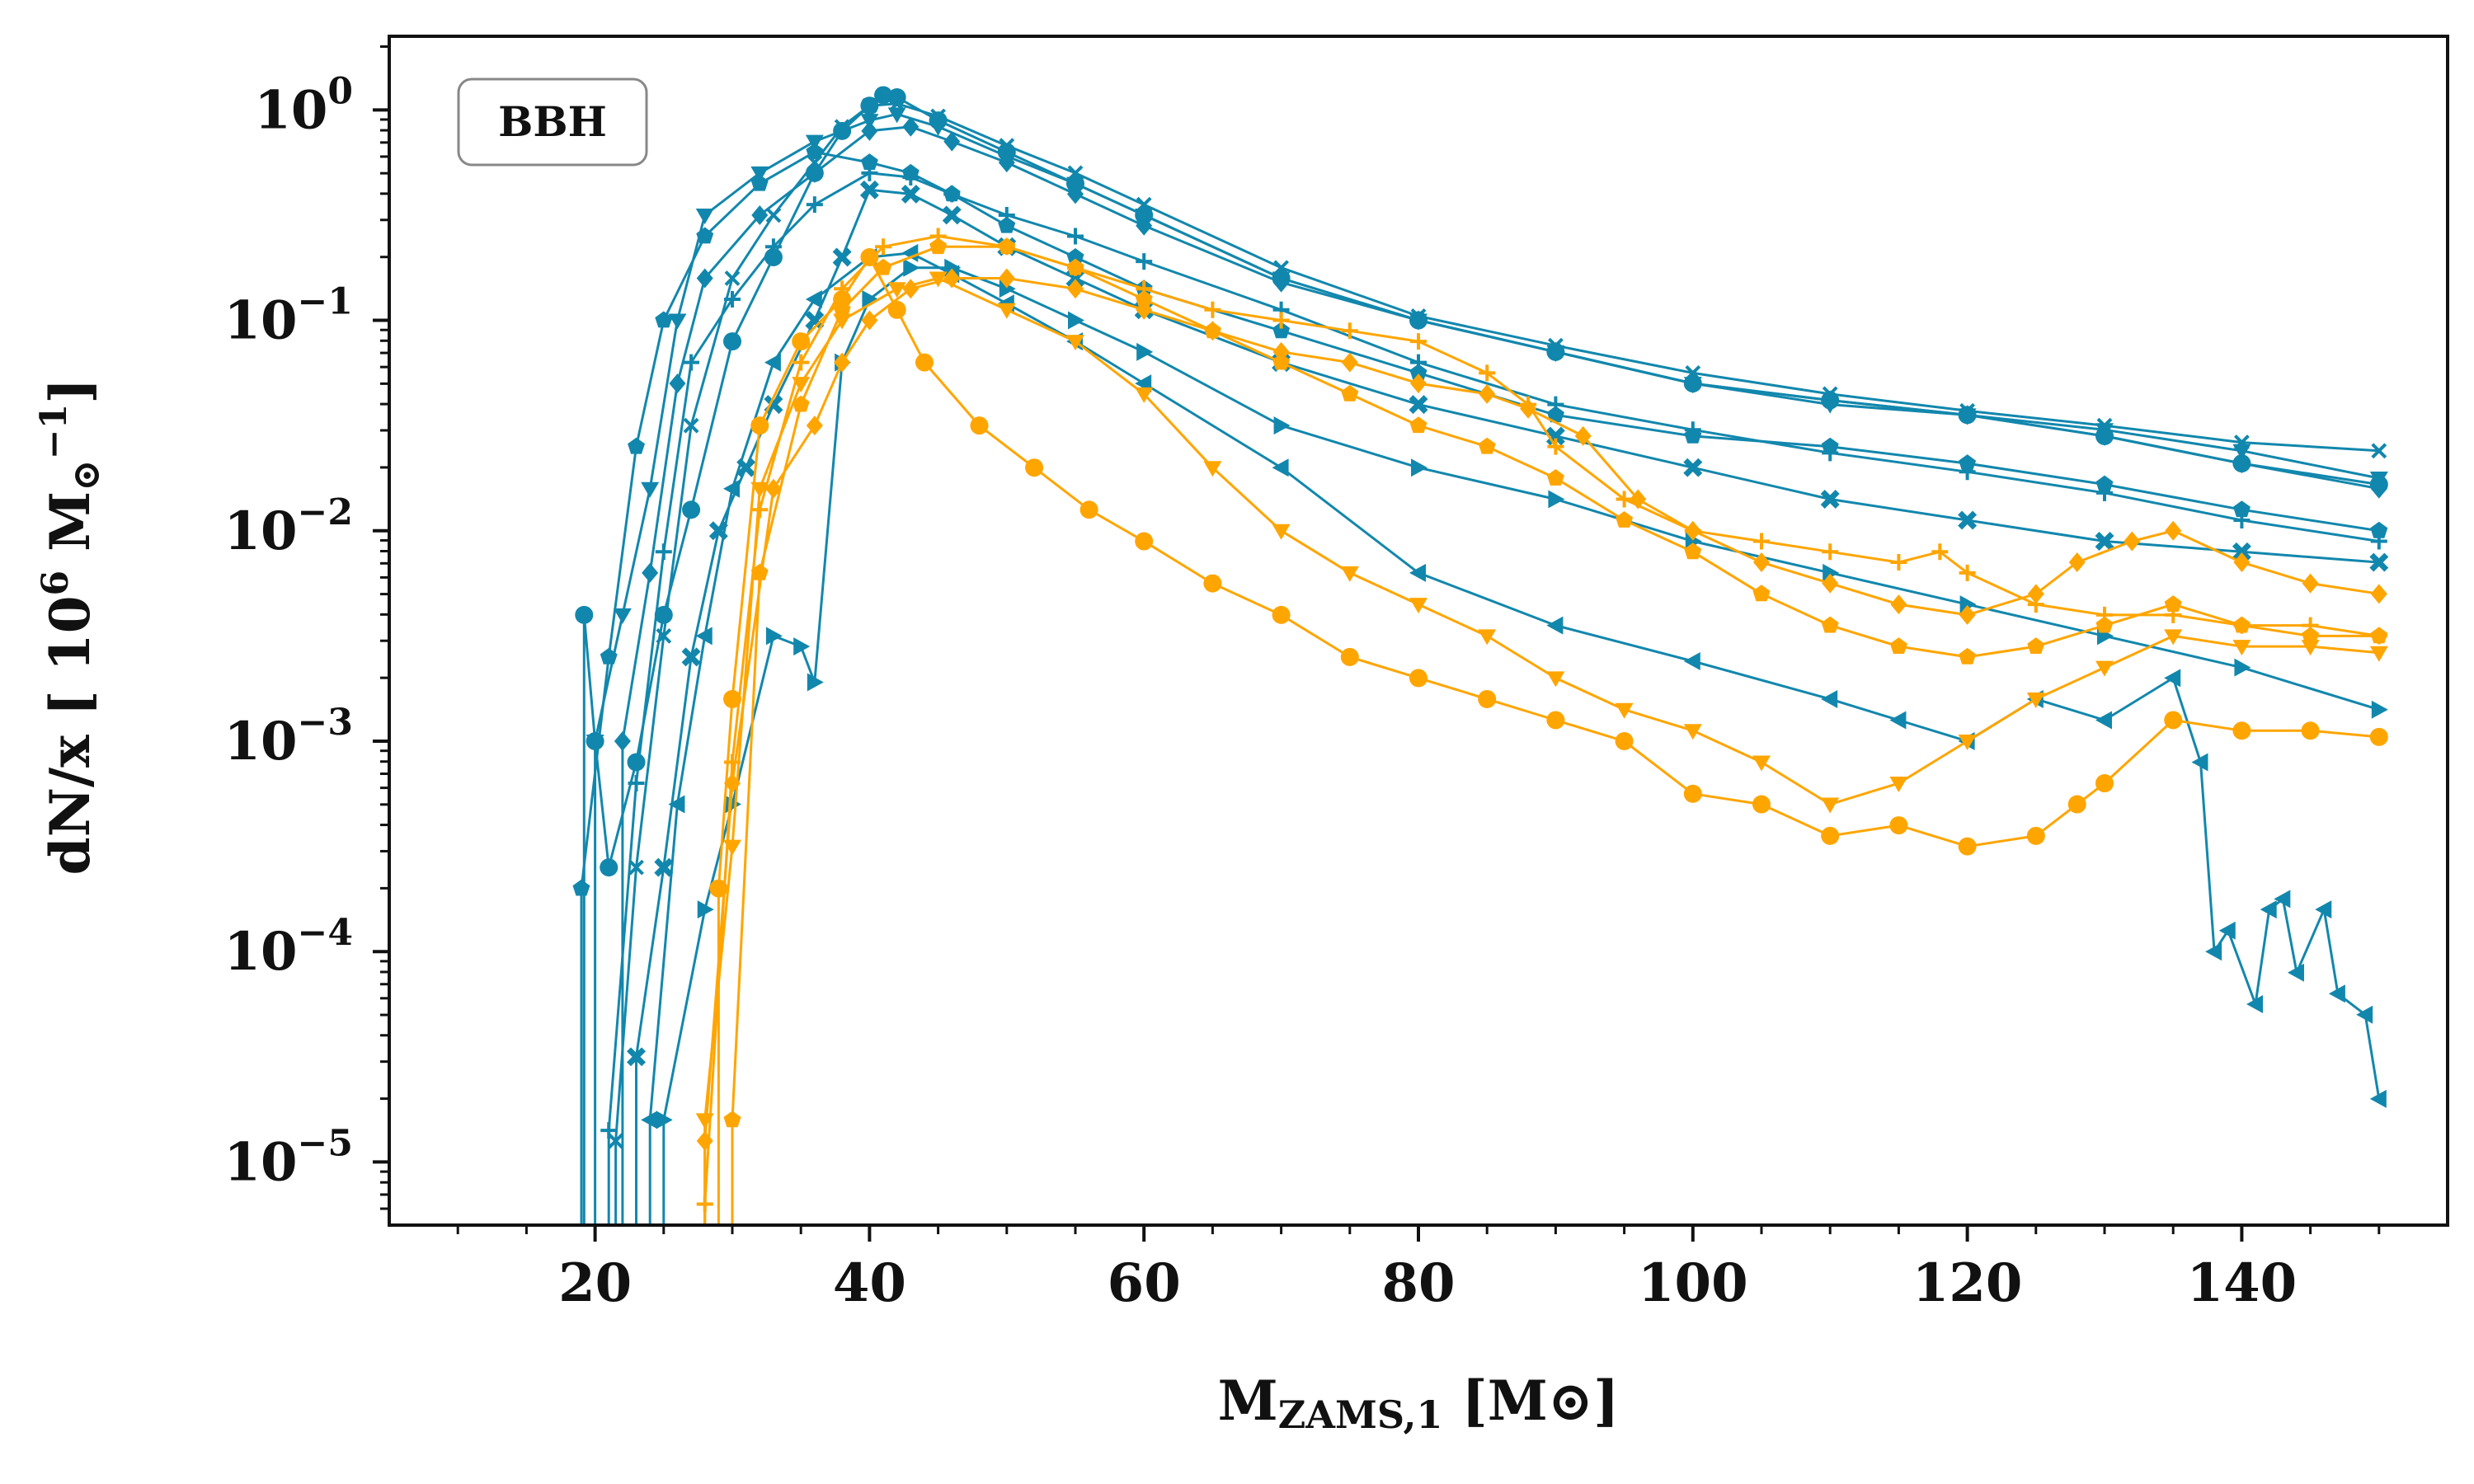 This screenshot has width=2474, height=1484. I want to click on x-axis-ticks: 20 40 60 80 100 120 140, so click(1418, 1269).